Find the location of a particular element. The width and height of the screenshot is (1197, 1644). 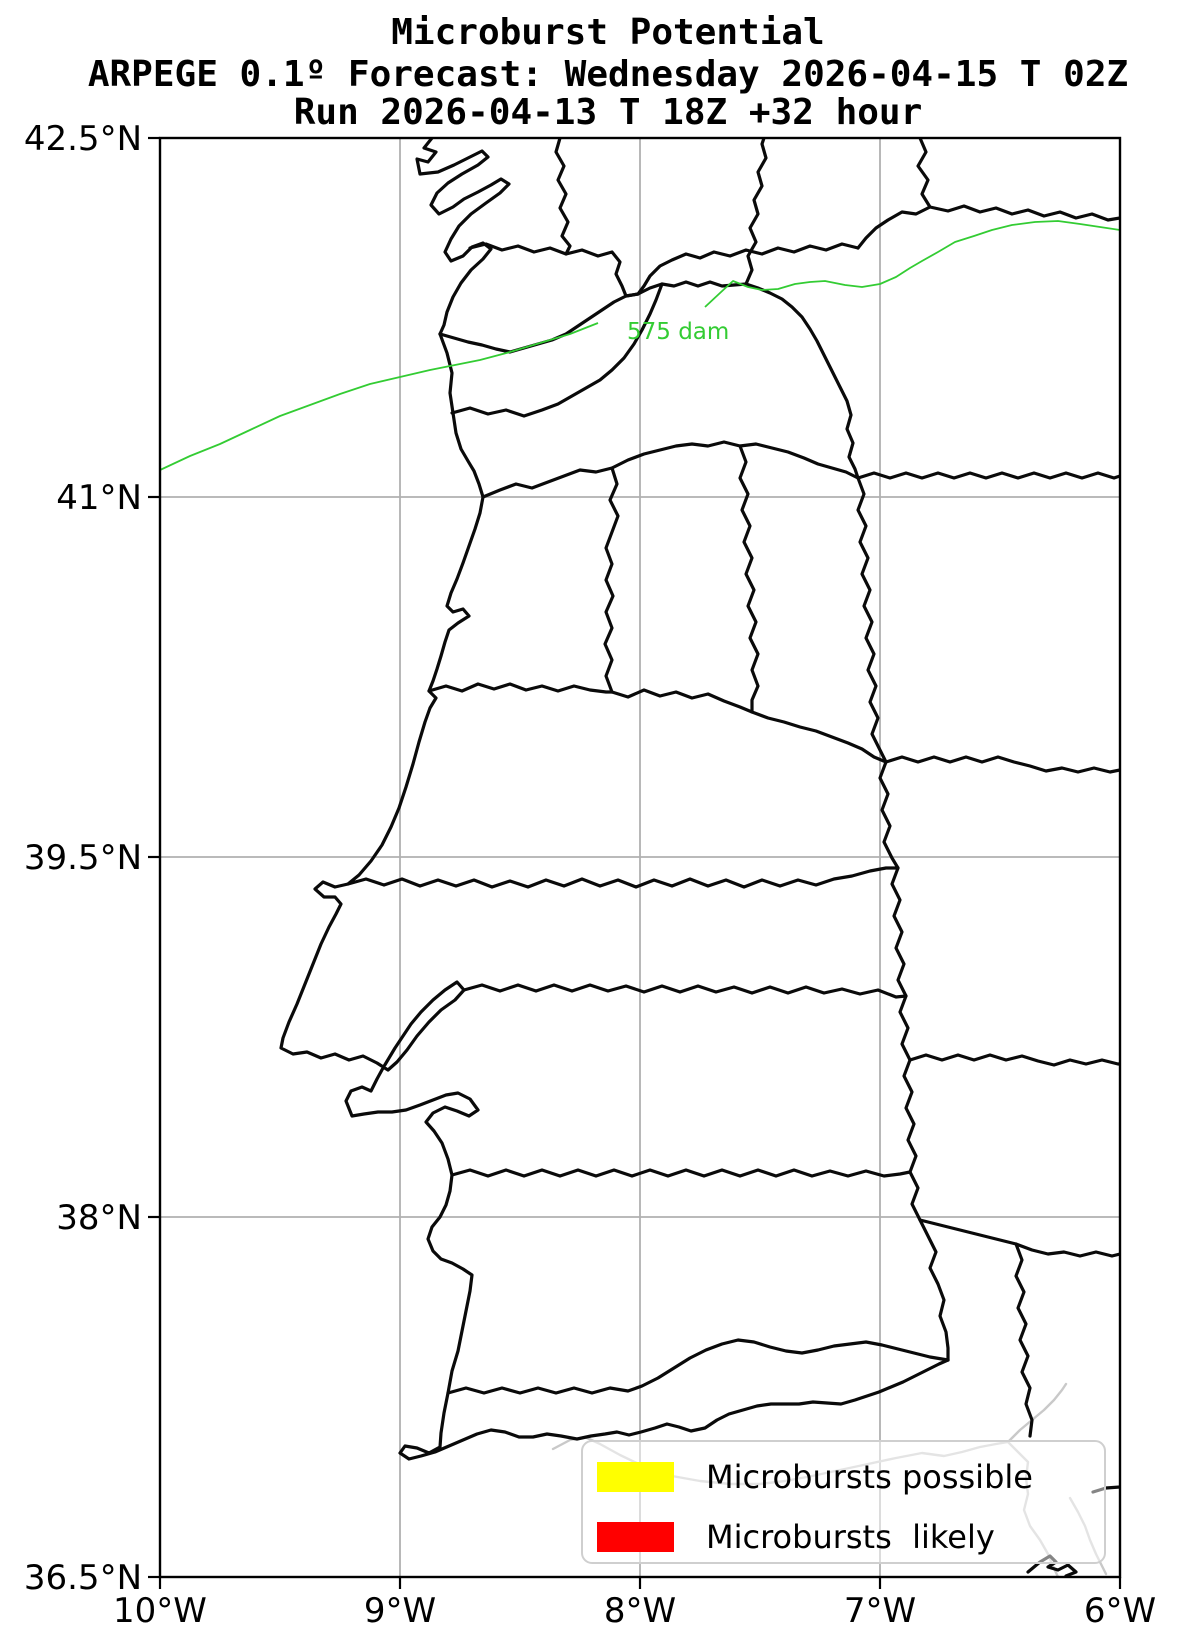

contour-575dam-east is located at coordinates (912, 264).